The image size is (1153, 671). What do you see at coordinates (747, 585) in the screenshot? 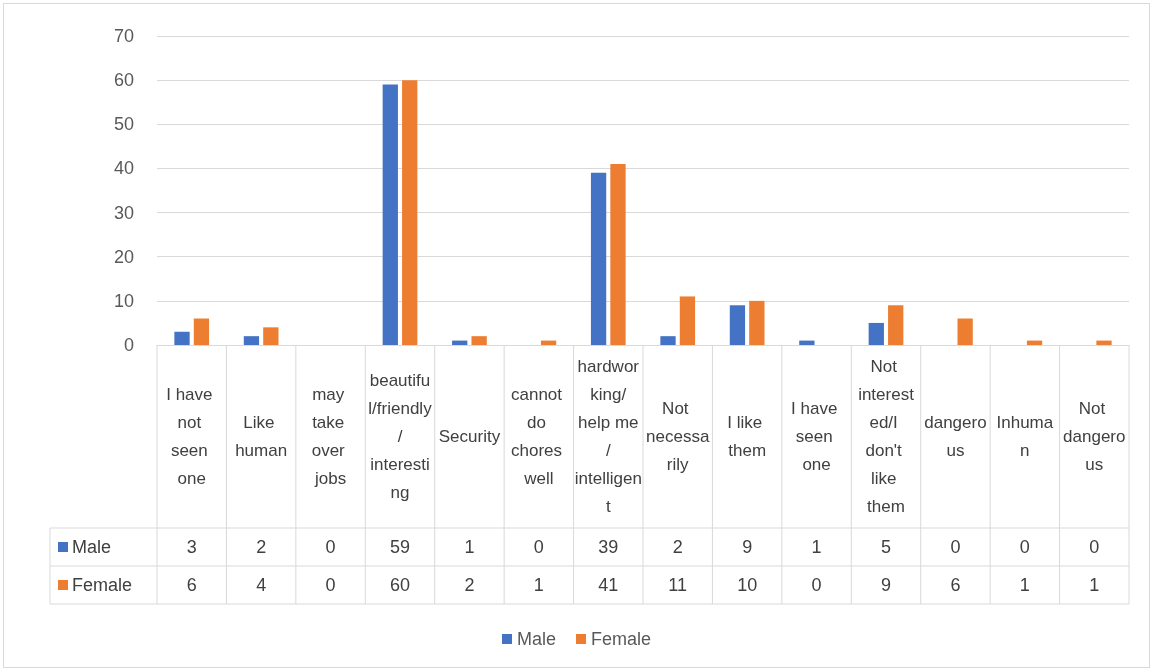
I see `data-label: 10` at bounding box center [747, 585].